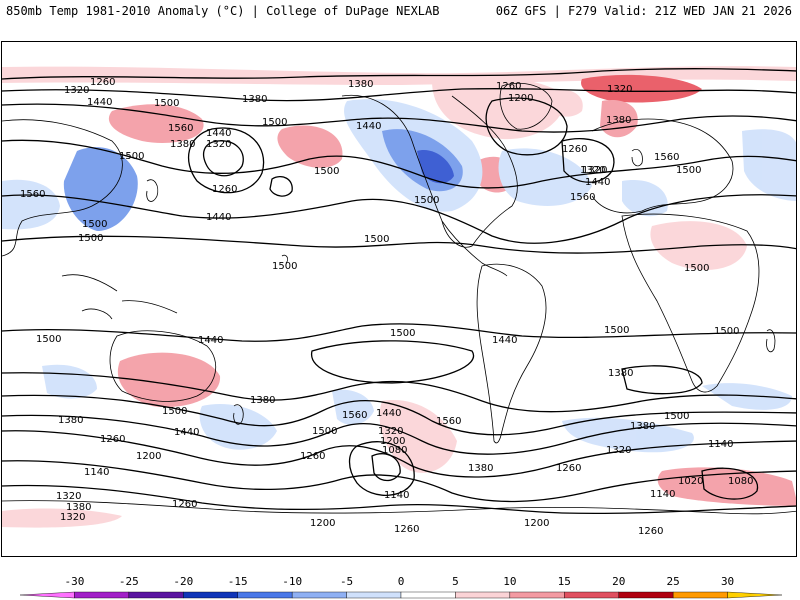 The width and height of the screenshot is (800, 600). What do you see at coordinates (393, 362) in the screenshot?
I see `contour-south-pacific-ridge` at bounding box center [393, 362].